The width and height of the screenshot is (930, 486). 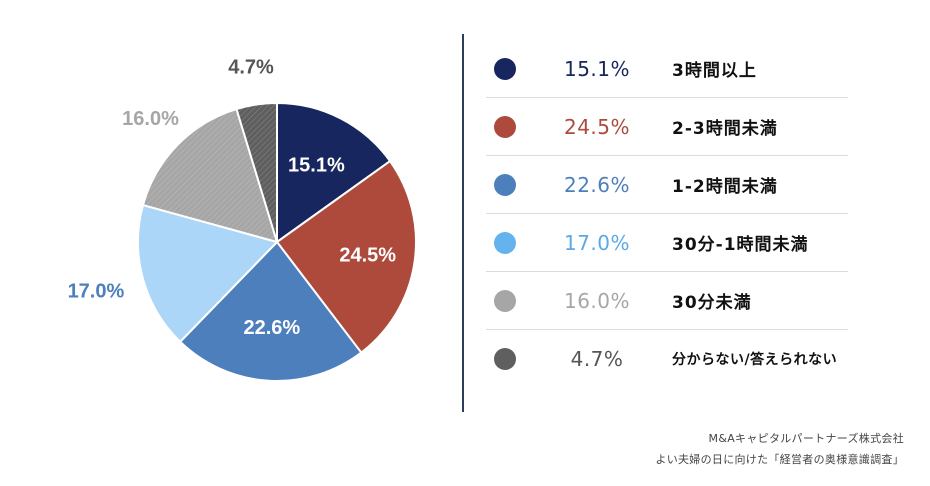 I want to click on pie-slice-label: 4.7%, so click(x=251, y=67).